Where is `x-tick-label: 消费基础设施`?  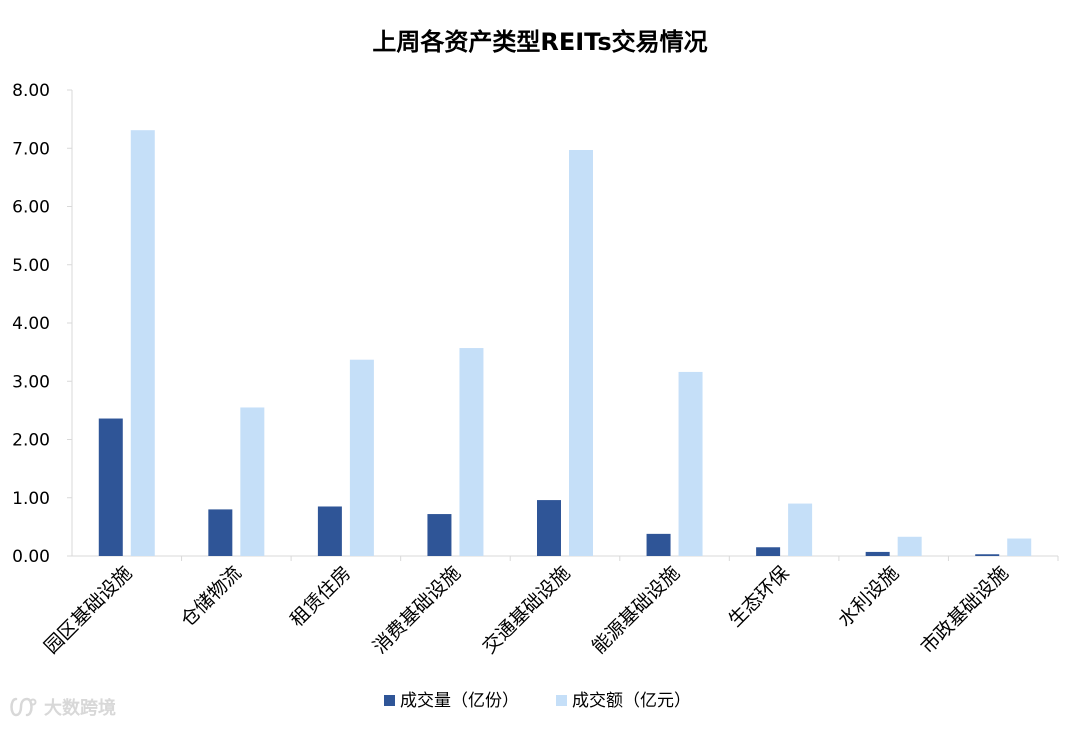 x-tick-label: 消费基础设施 is located at coordinates (417, 610).